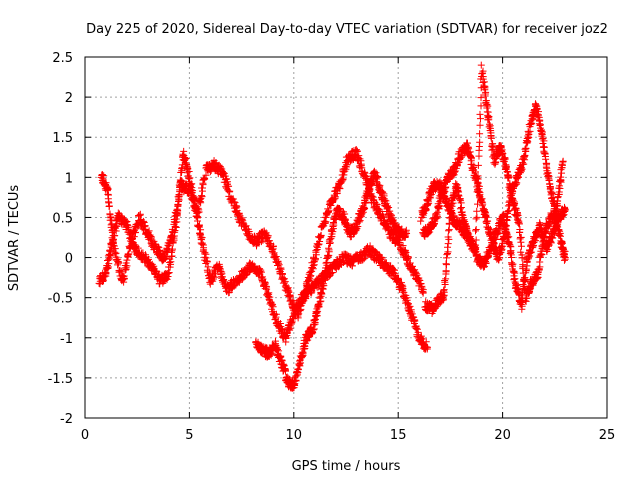  What do you see at coordinates (60, 239) in the screenshot?
I see `y-tick-labels: -2-1.5-1-0.500.511.522.5` at bounding box center [60, 239].